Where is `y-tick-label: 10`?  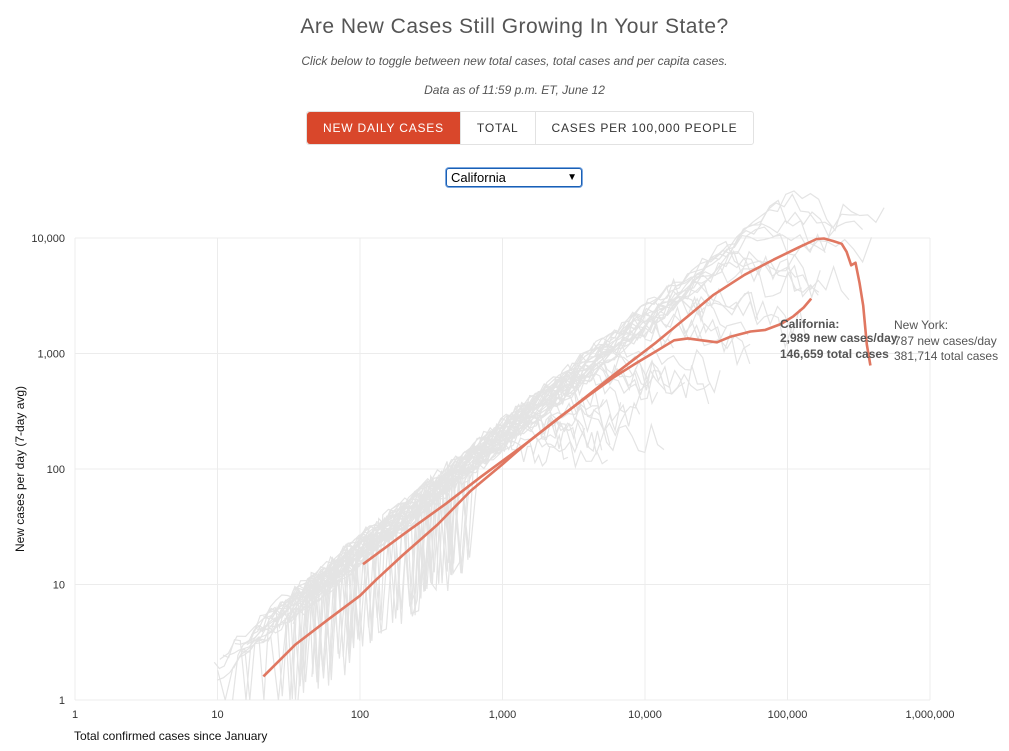 y-tick-label: 10 is located at coordinates (59, 586).